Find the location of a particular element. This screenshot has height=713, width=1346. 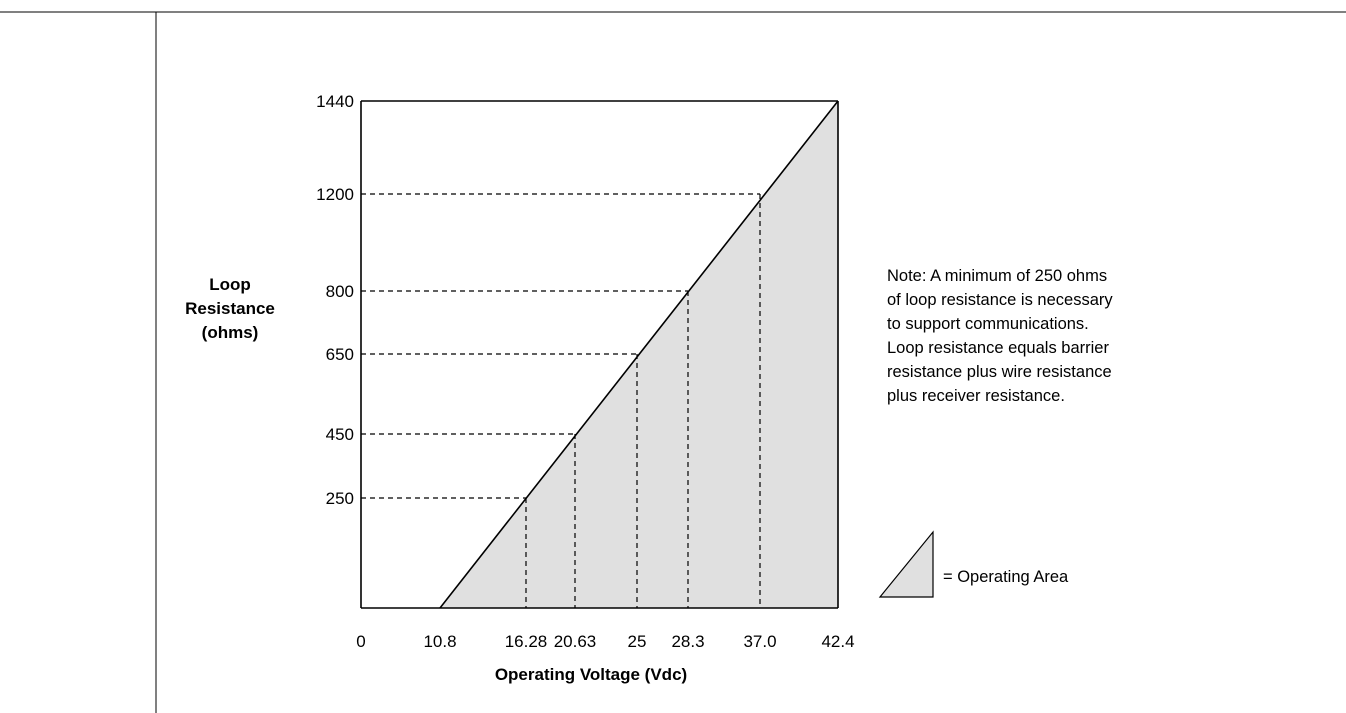

y-tick-label-5: 1200 is located at coordinates (335, 194).